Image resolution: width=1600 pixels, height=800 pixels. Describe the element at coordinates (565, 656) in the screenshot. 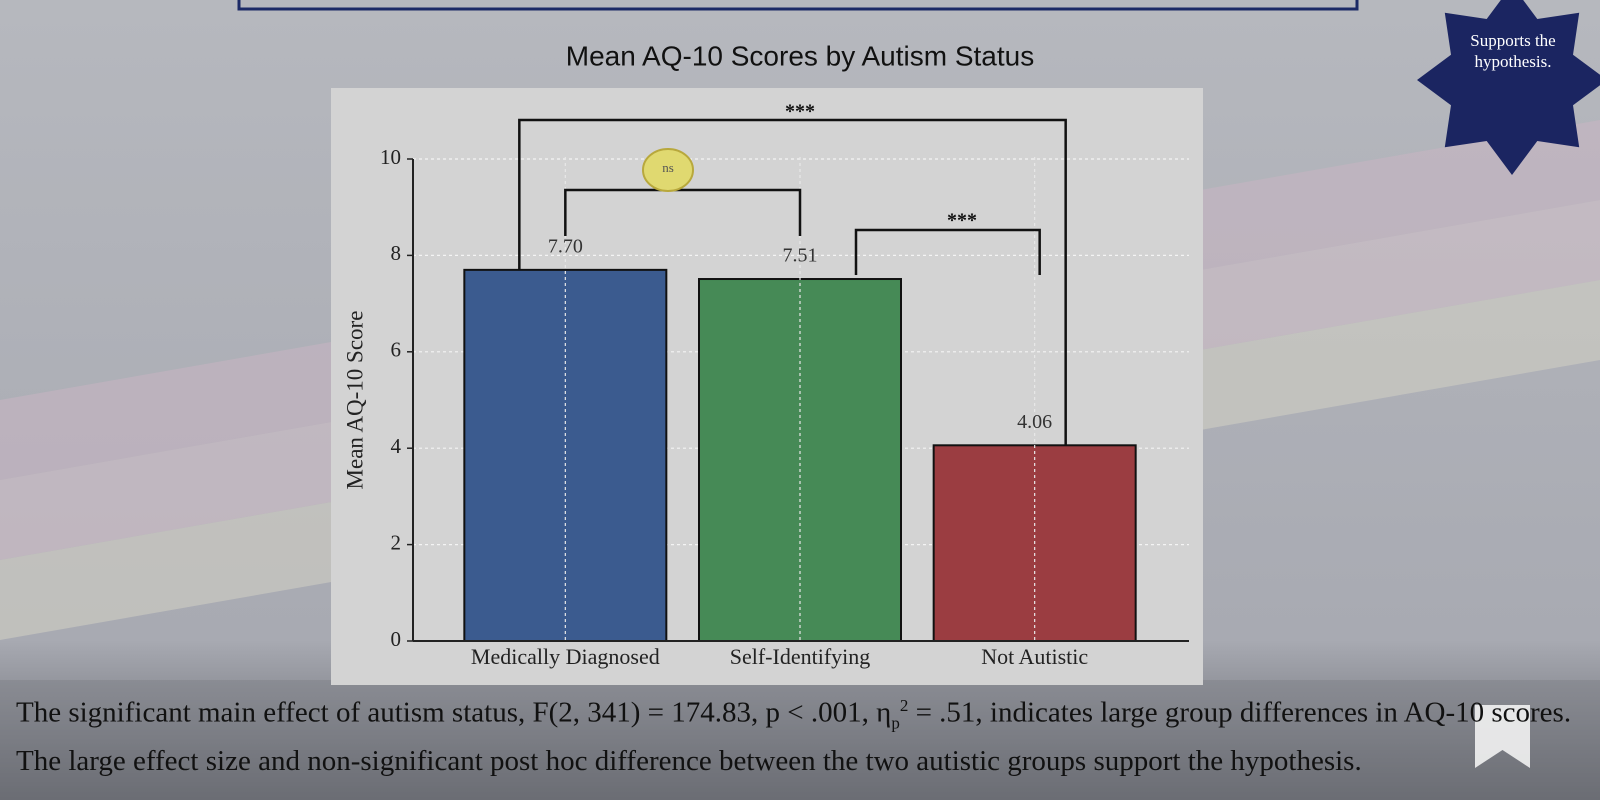

I see `x-tick-label: Medically Diagnosed` at that location.